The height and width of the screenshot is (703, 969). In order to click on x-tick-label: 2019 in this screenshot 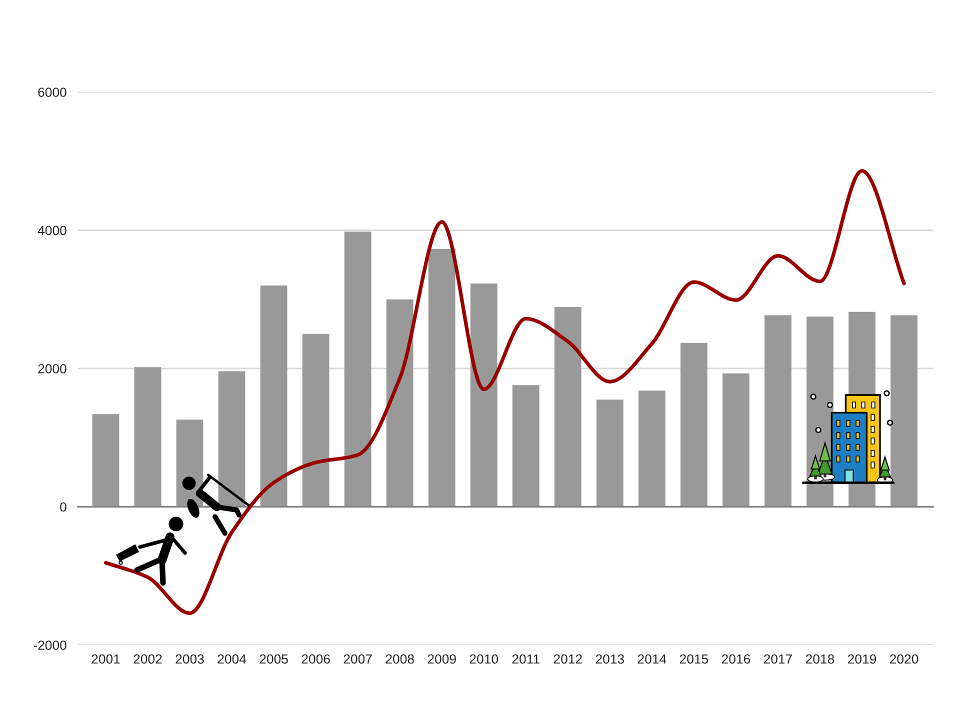, I will do `click(862, 659)`.